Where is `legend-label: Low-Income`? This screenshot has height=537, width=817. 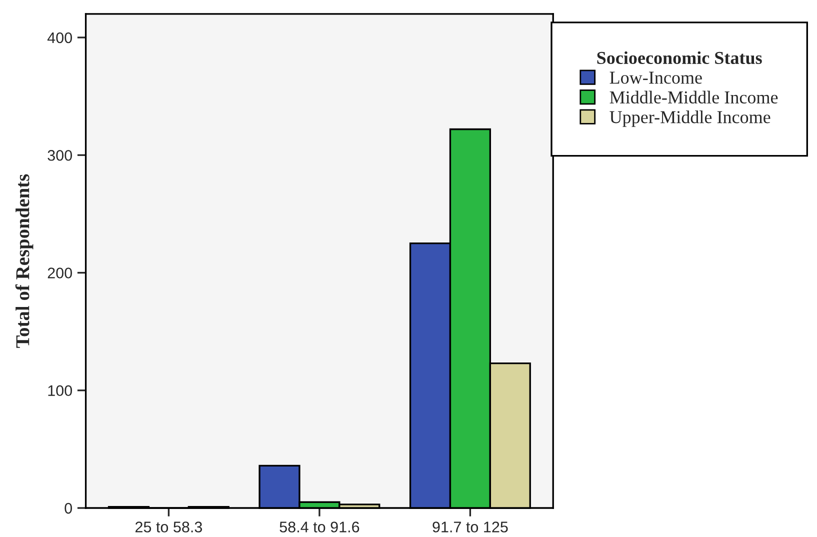
legend-label: Low-Income is located at coordinates (656, 78).